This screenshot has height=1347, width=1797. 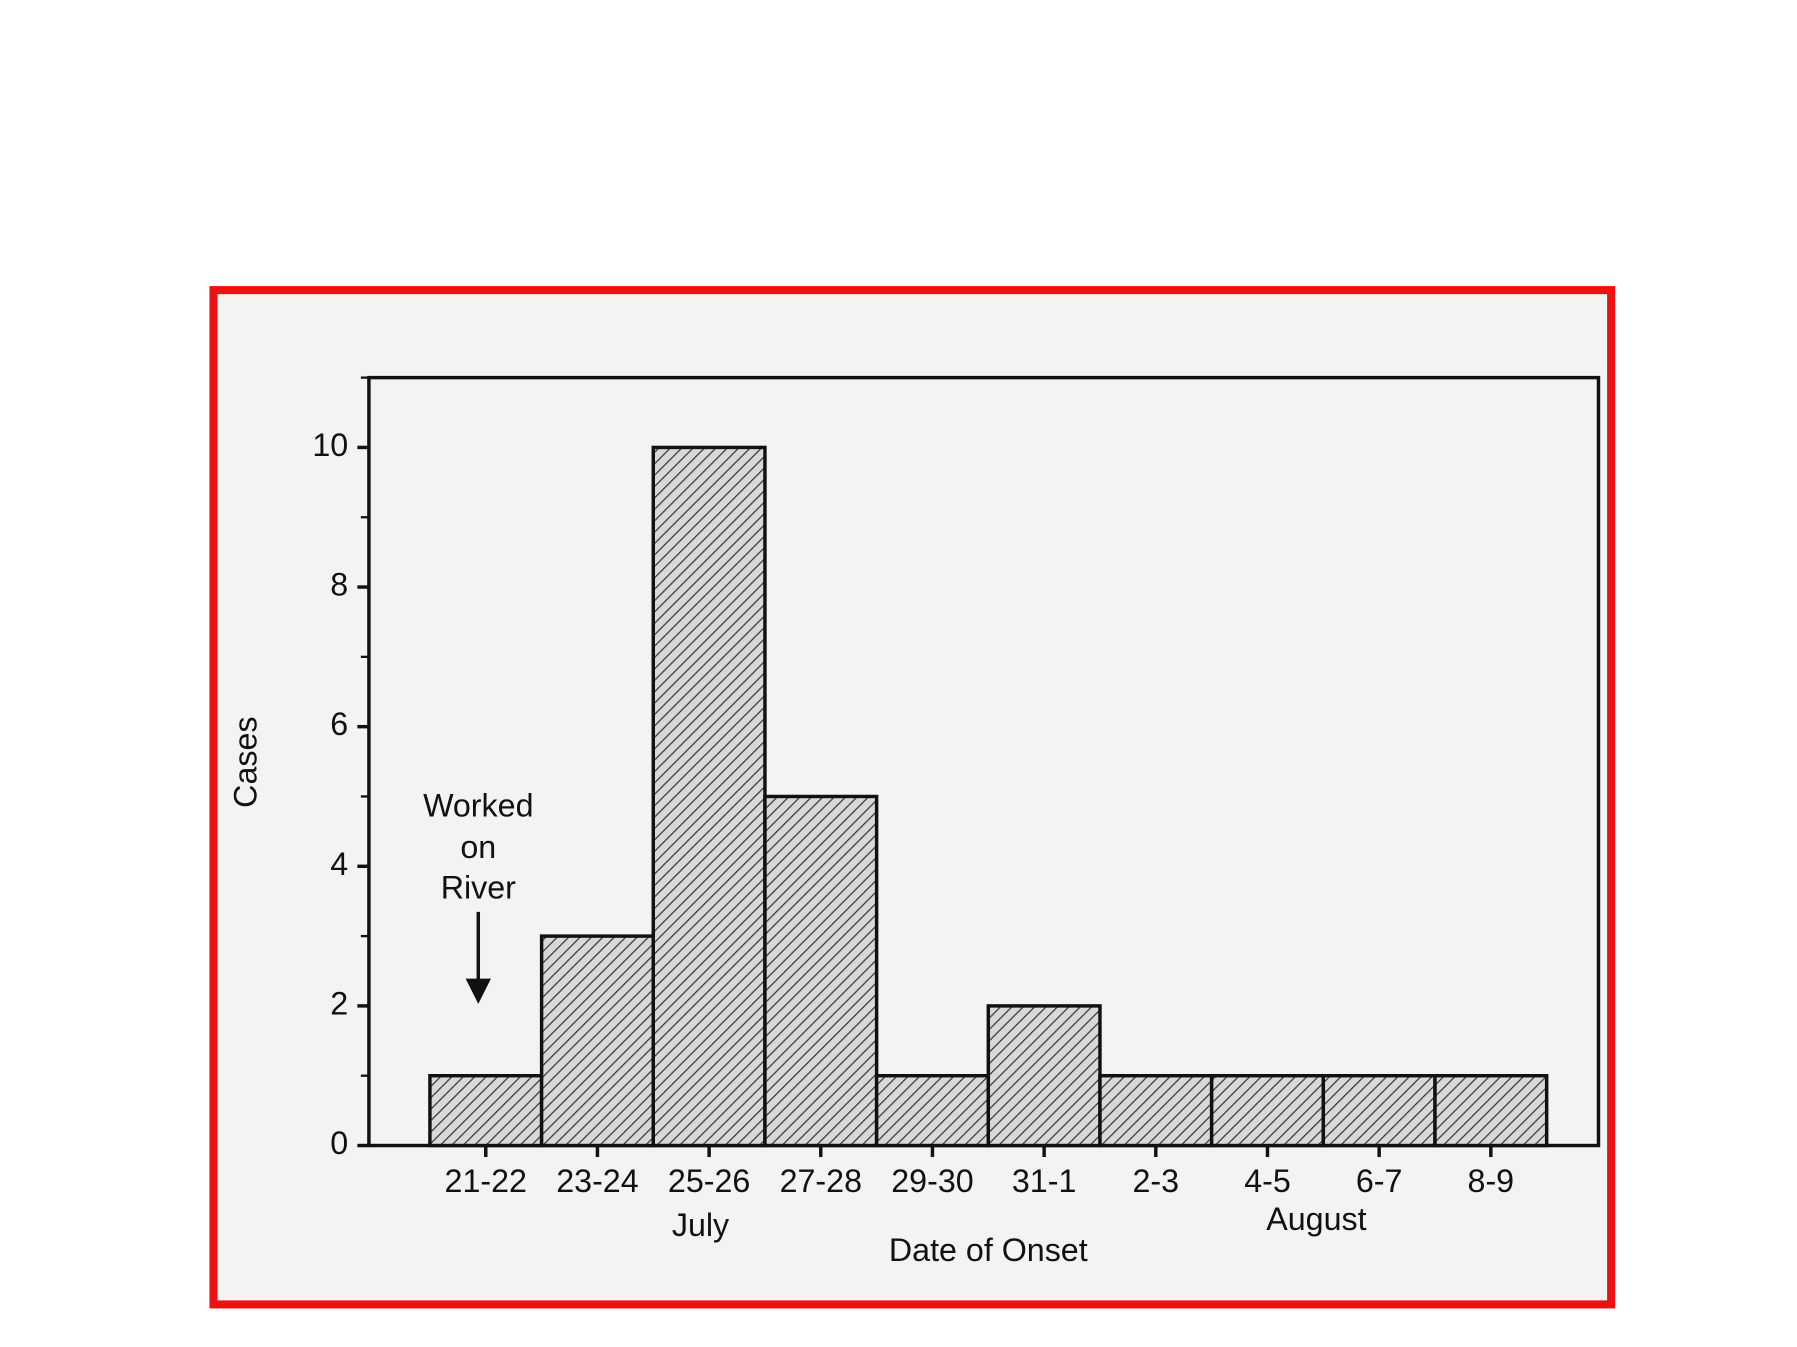 I want to click on x-tick-label: 8-9, so click(x=1491, y=1181).